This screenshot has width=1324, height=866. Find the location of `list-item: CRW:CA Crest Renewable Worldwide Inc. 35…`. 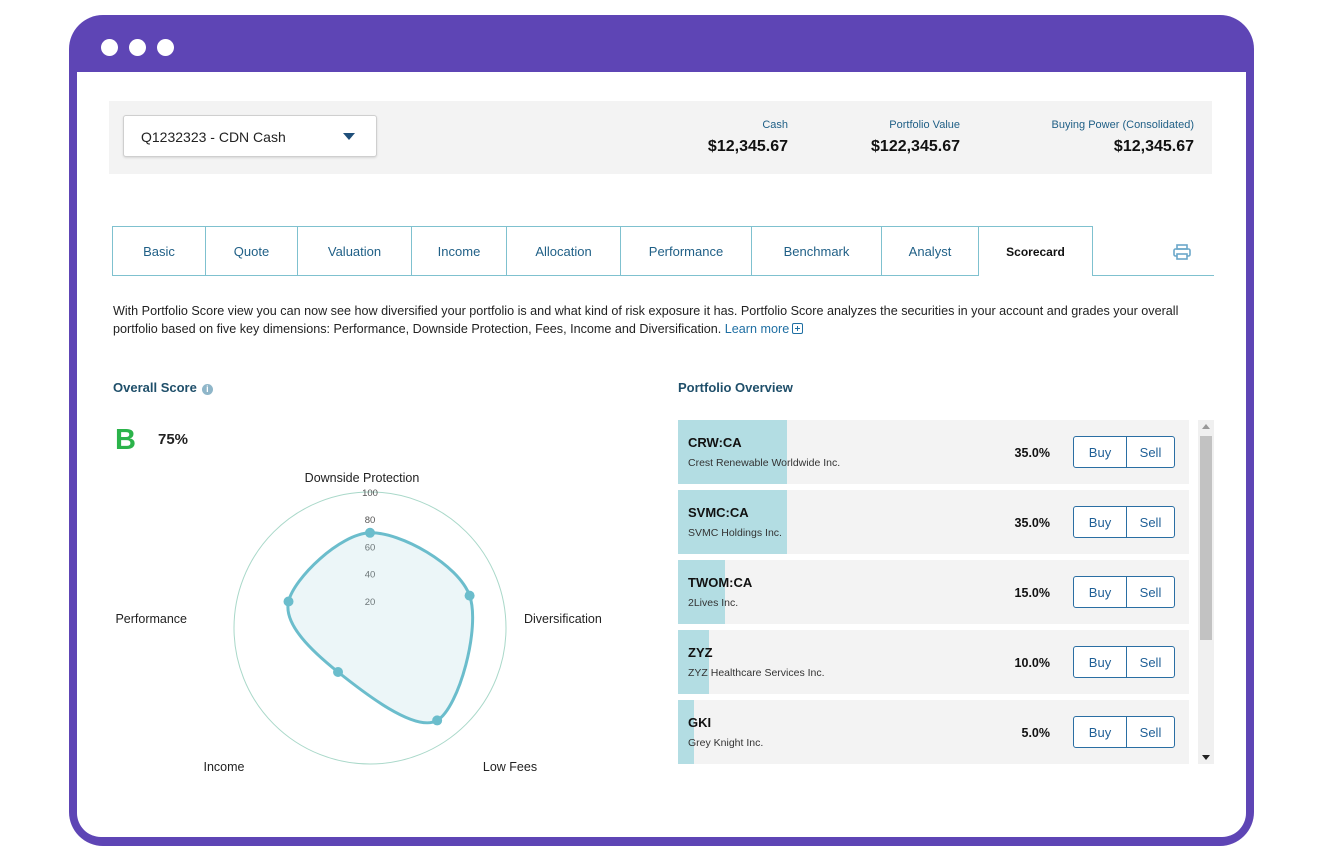

list-item: CRW:CA Crest Renewable Worldwide Inc. 35… is located at coordinates (933, 452).